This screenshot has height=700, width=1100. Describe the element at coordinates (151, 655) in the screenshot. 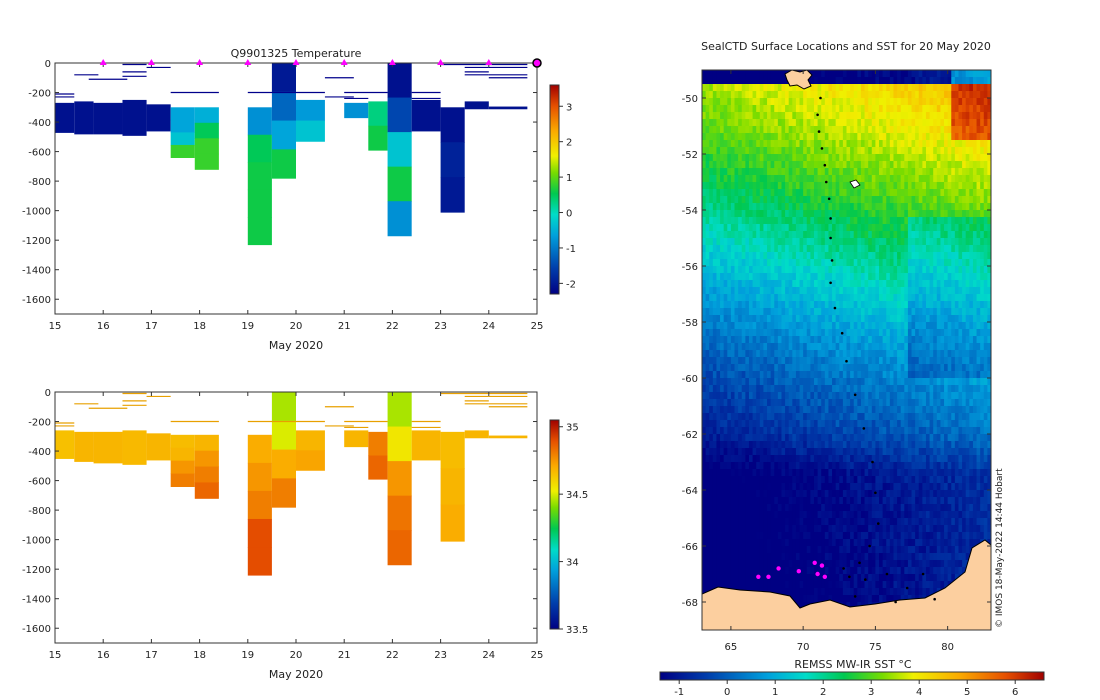

I see `s-xtick-label: 17` at that location.